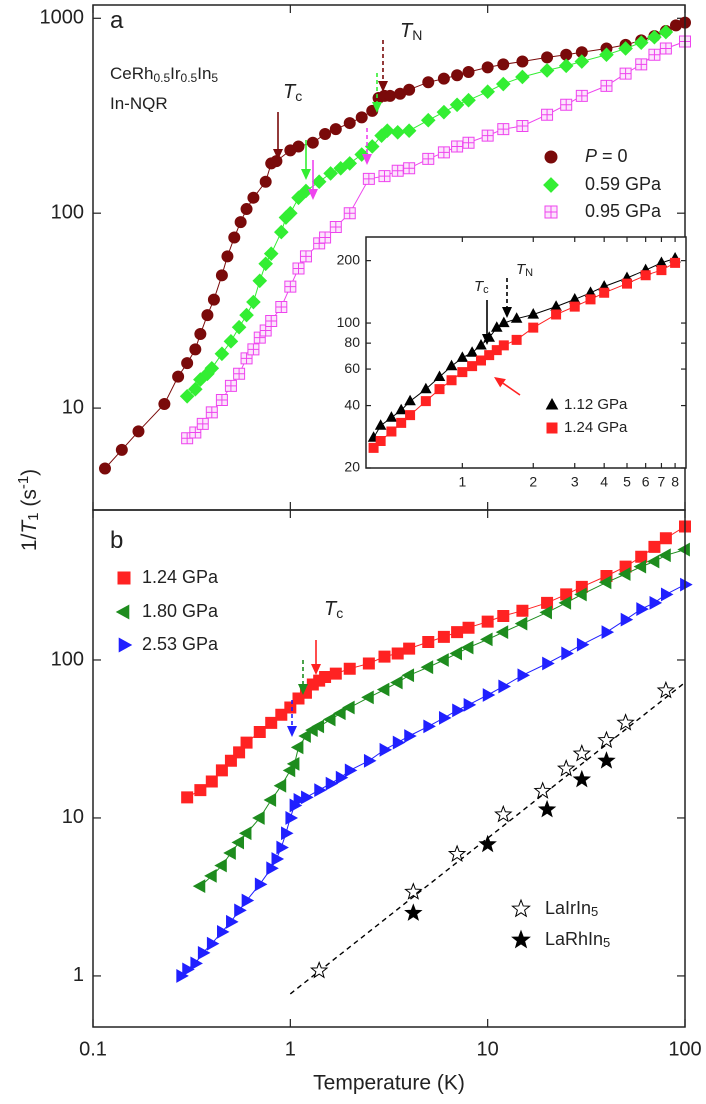 This screenshot has height=1104, width=706. What do you see at coordinates (62, 18) in the screenshot?
I see `y-tick-label: 1000` at bounding box center [62, 18].